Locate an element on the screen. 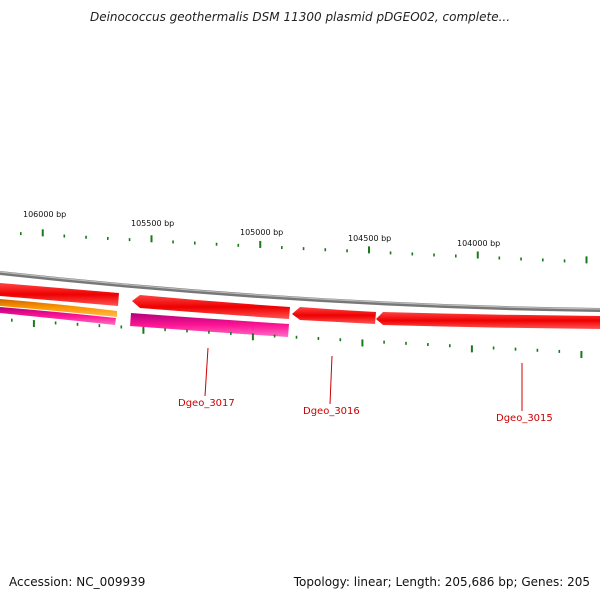 Image resolution: width=600 pixels, height=600 pixels. ruler-ticks-top is located at coordinates (304, 246).